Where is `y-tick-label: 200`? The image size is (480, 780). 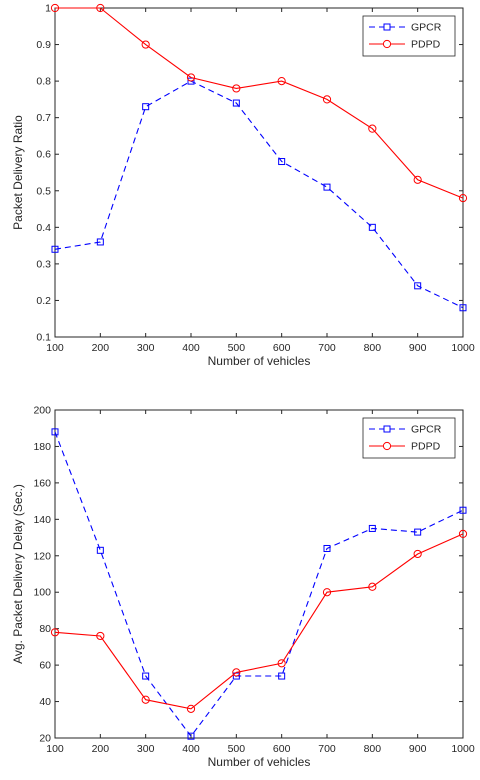 y-tick-label: 200 is located at coordinates (42, 411).